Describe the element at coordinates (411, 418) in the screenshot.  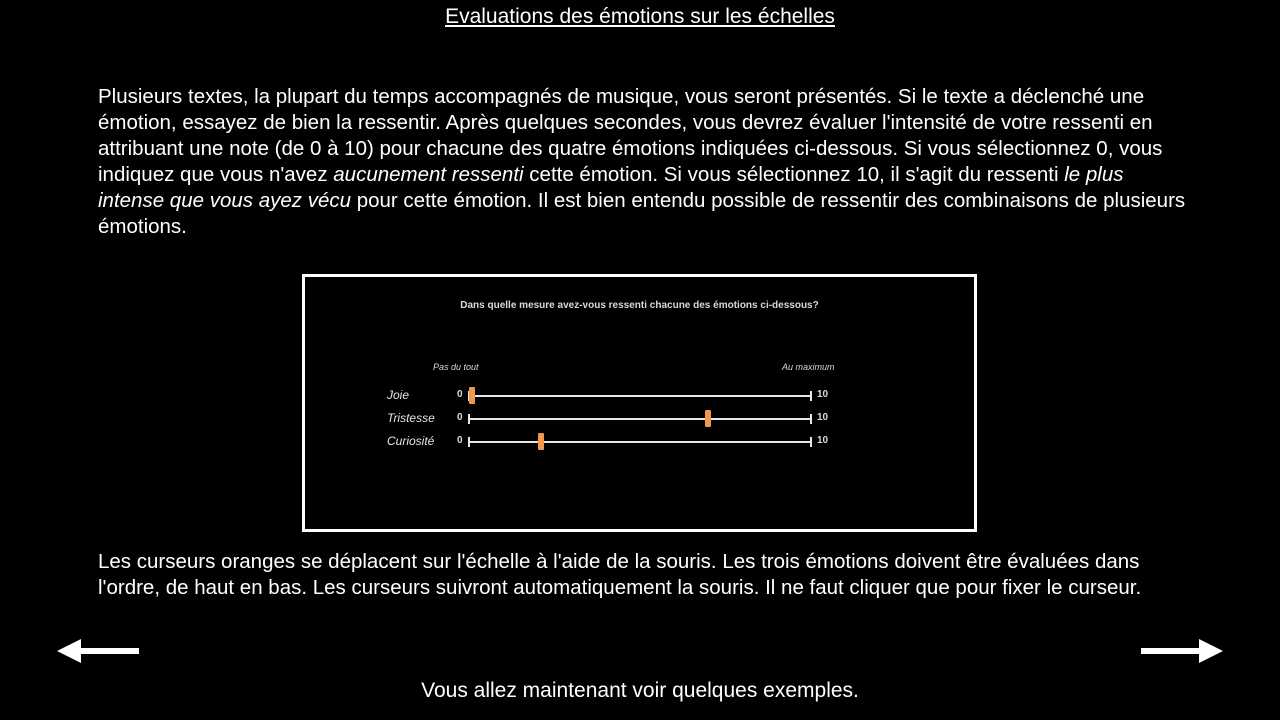
I see `emotion-label: Tristesse` at that location.